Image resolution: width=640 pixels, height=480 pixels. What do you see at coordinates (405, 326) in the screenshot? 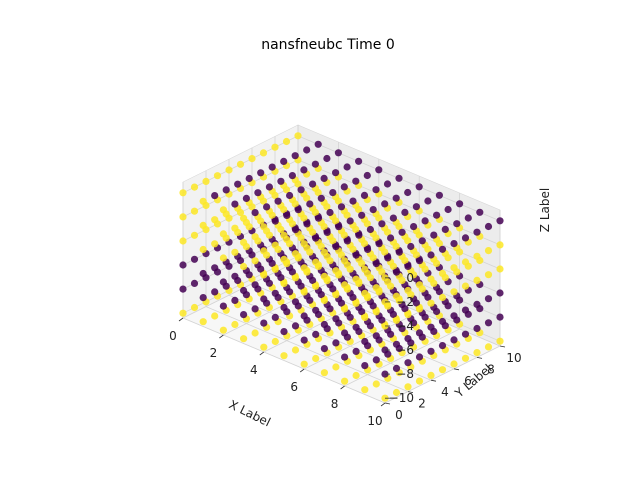
I see `z-tick-label: −4` at bounding box center [405, 326].